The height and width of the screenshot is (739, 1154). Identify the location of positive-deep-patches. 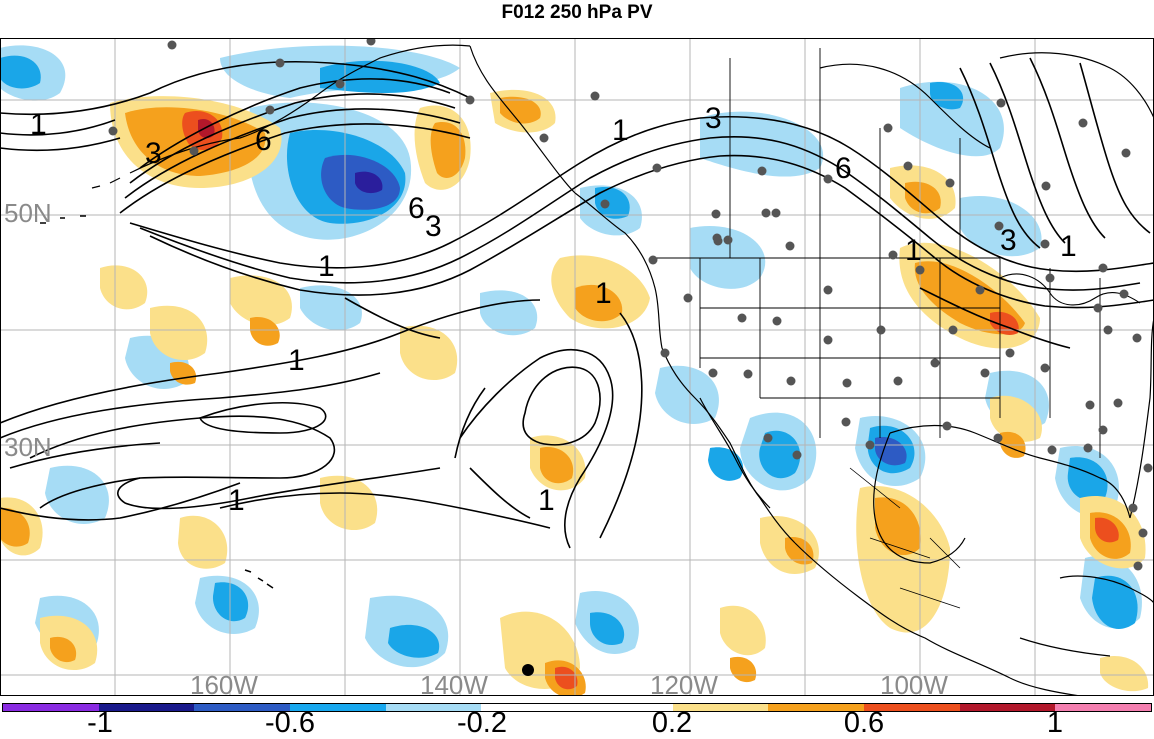
(206, 128).